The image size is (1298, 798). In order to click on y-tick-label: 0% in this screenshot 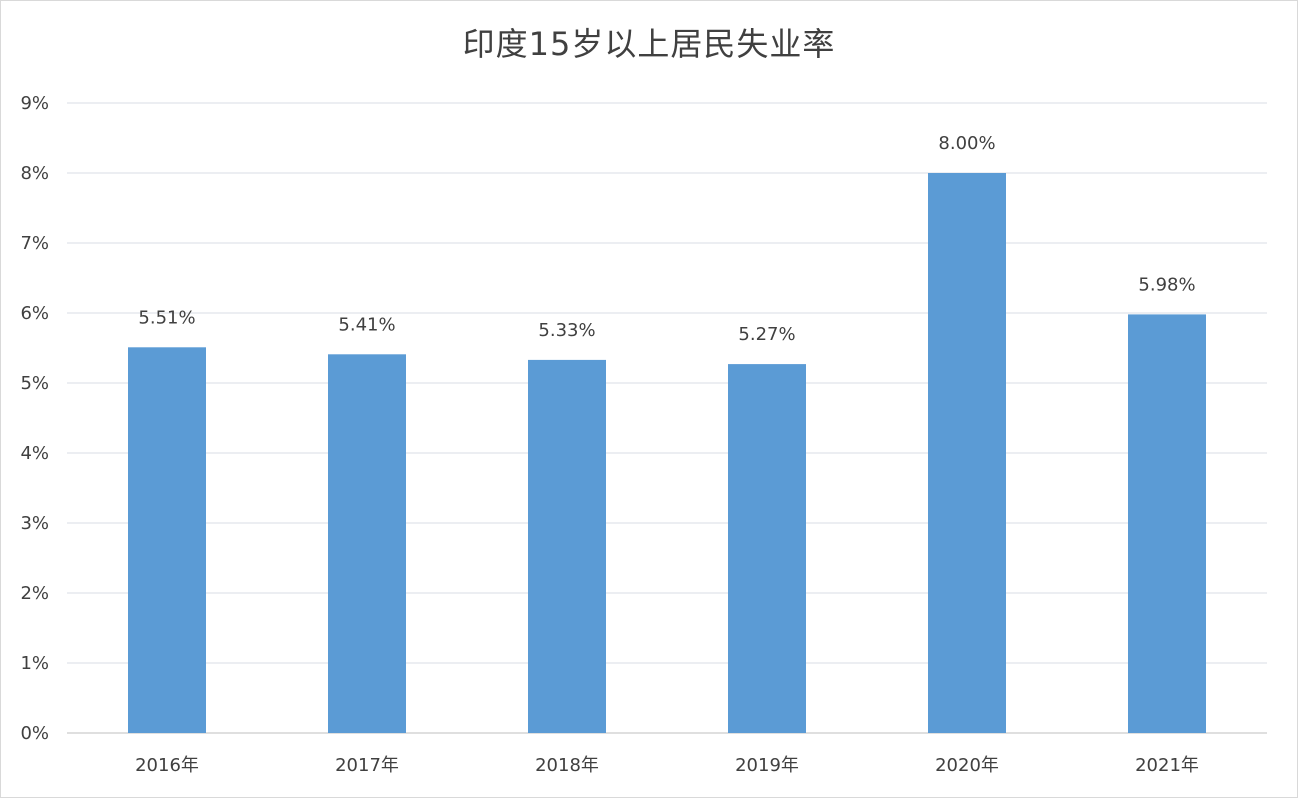, I will do `click(34, 733)`.